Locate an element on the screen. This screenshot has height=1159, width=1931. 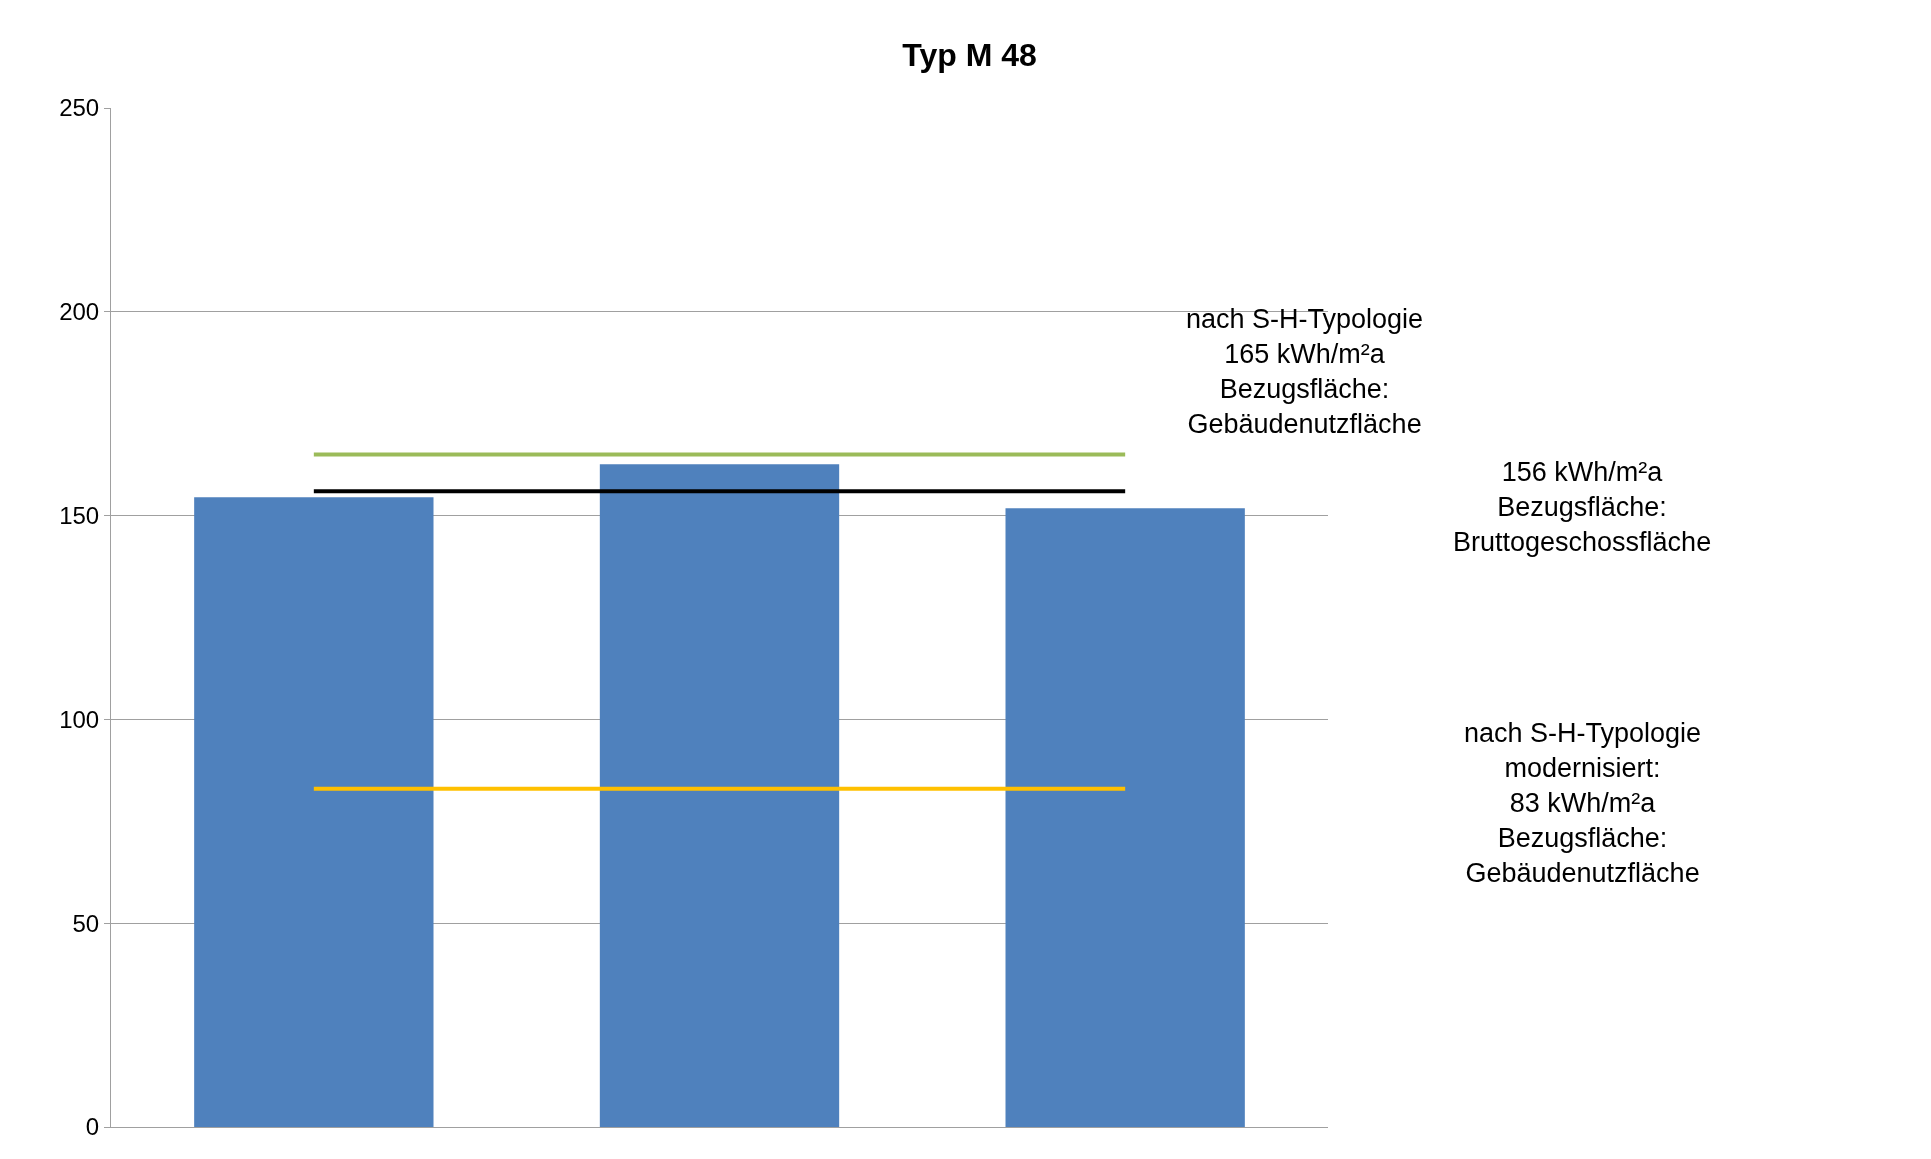
text: 156 kWh/m²a Bezugsfläche: Bruttogeschossfläche is located at coordinates (1582, 507).